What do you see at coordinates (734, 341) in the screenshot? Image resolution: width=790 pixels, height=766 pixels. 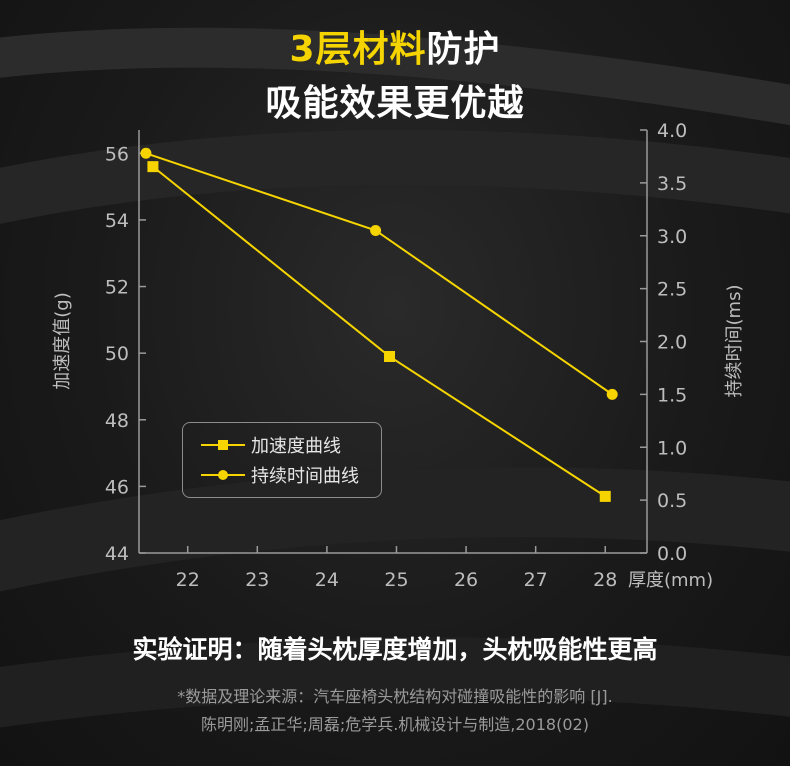 I see `right-axis-label: 持续时间(ms)` at bounding box center [734, 341].